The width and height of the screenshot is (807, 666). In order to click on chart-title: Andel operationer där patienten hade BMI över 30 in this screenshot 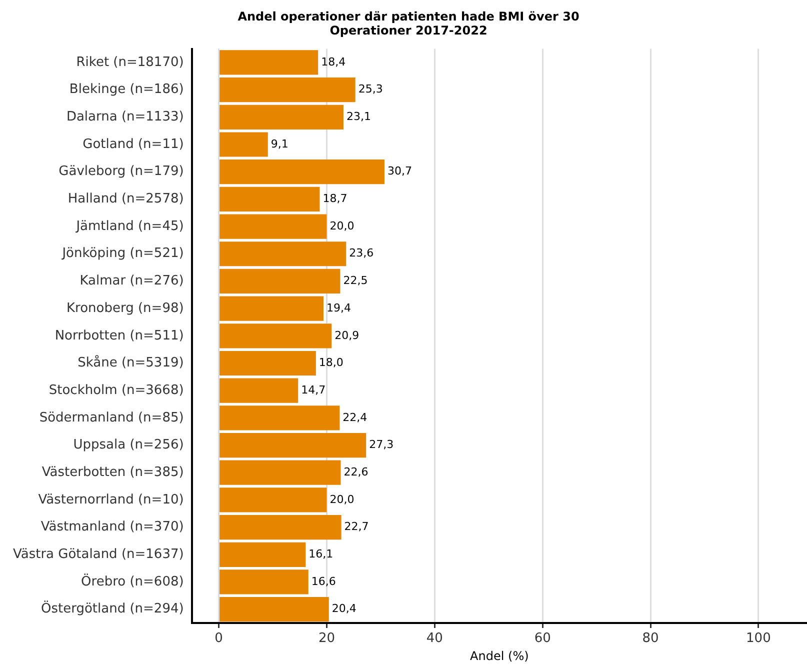, I will do `click(409, 16)`.